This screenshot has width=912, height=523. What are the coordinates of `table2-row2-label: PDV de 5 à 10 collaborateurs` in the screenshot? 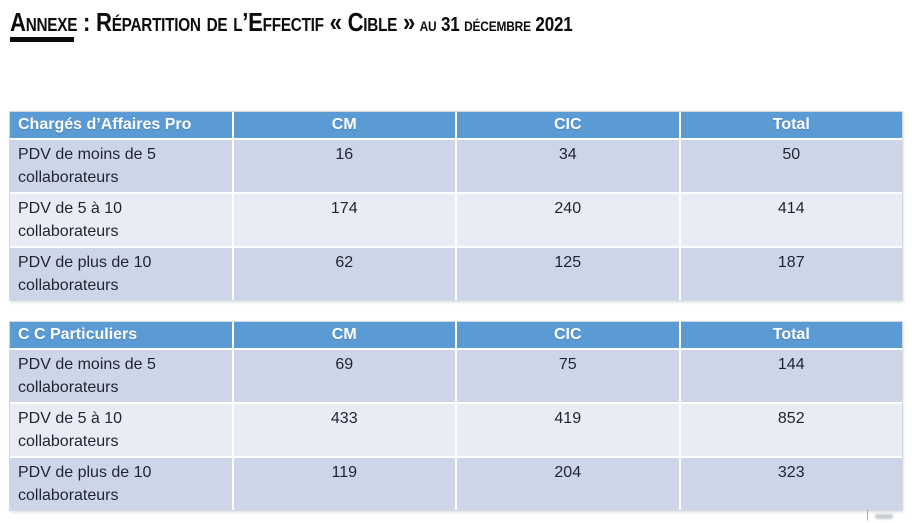 It's located at (121, 430).